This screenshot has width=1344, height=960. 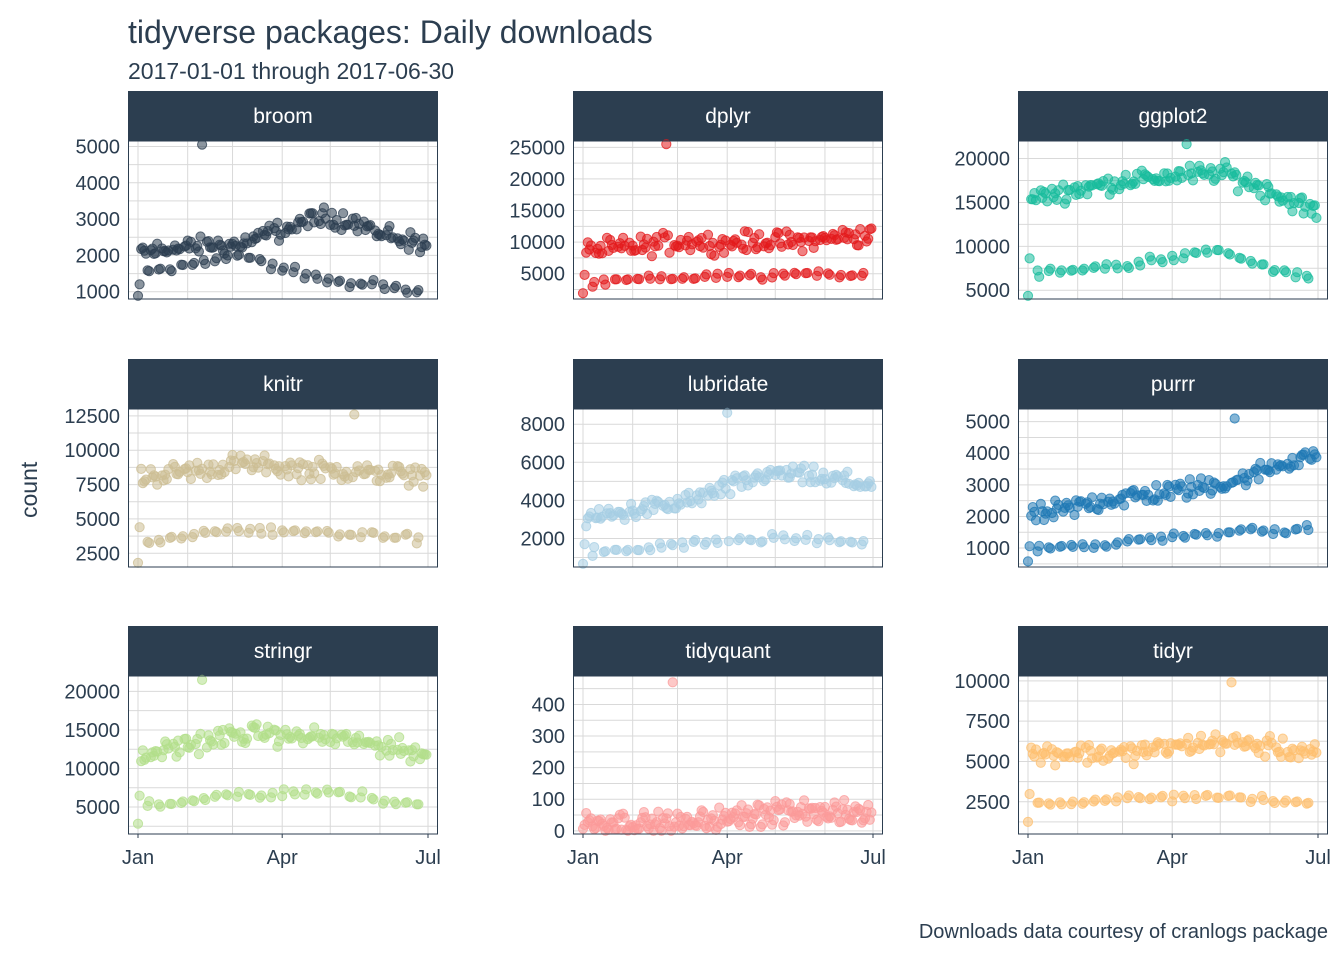 What do you see at coordinates (543, 425) in the screenshot?
I see `y-tick-label: 8000` at bounding box center [543, 425].